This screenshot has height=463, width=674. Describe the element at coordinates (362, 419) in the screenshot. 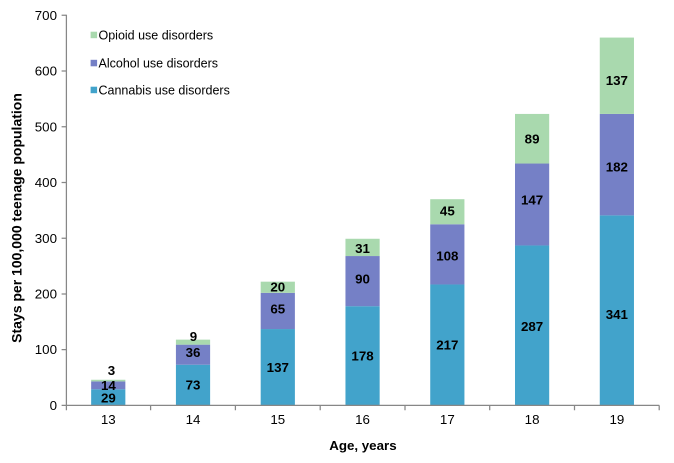

I see `svg-text: 16` at that location.